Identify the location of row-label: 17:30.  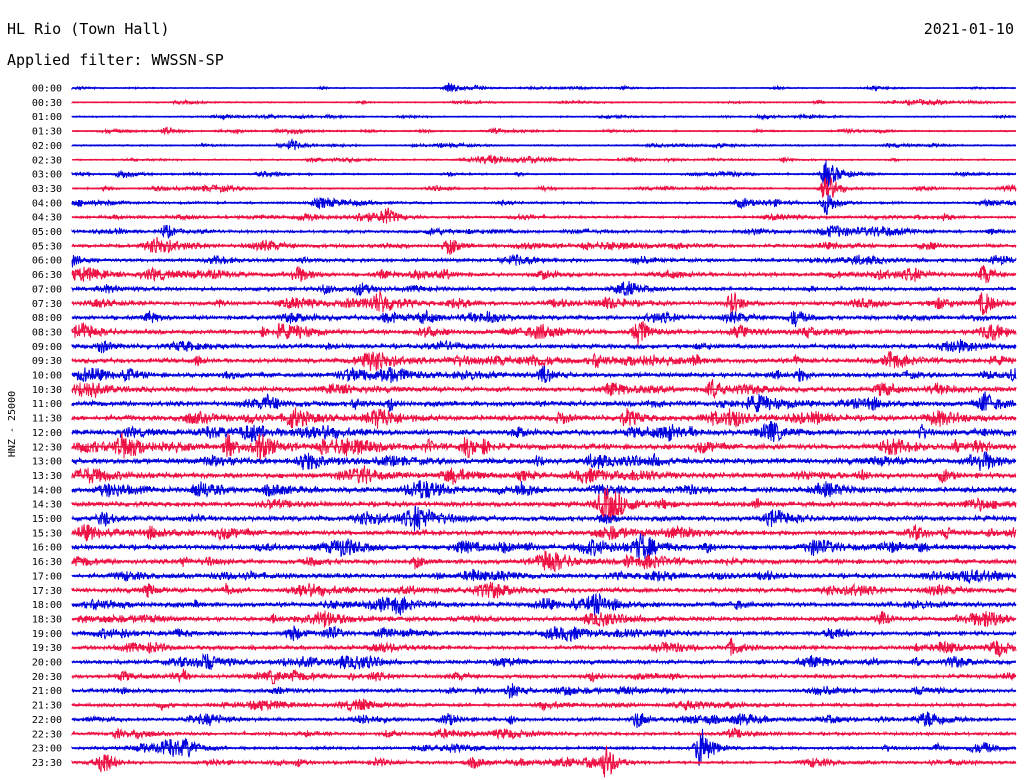
(47, 591).